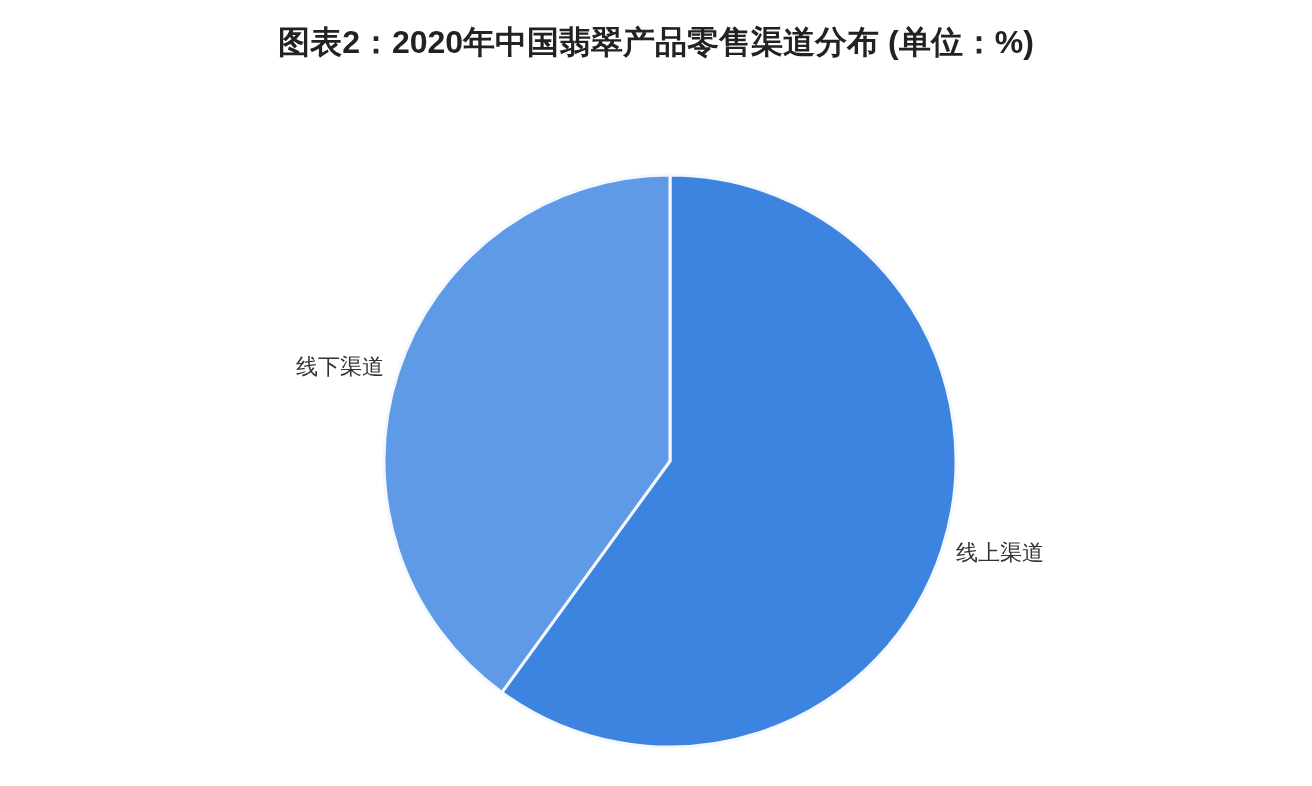  Describe the element at coordinates (656, 42) in the screenshot. I see `chart-title: 图表2：2020年中国翡翠产品零售渠道分布 (单位：%)` at that location.